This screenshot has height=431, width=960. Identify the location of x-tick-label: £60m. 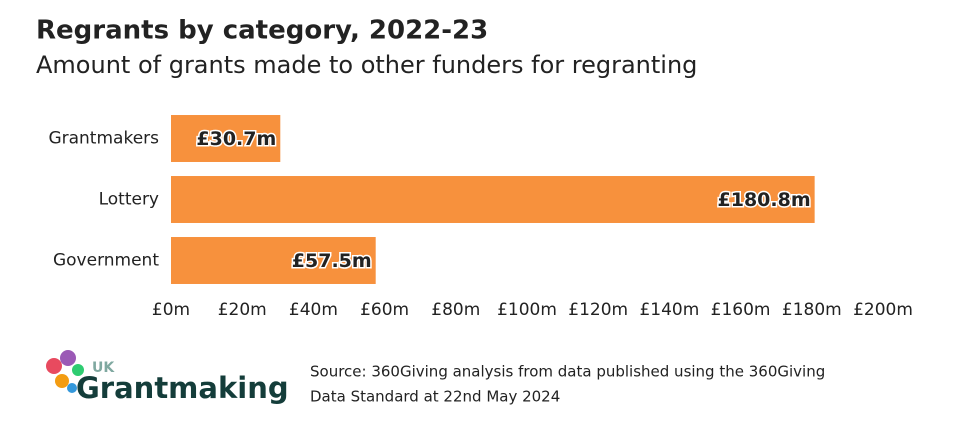
(384, 310).